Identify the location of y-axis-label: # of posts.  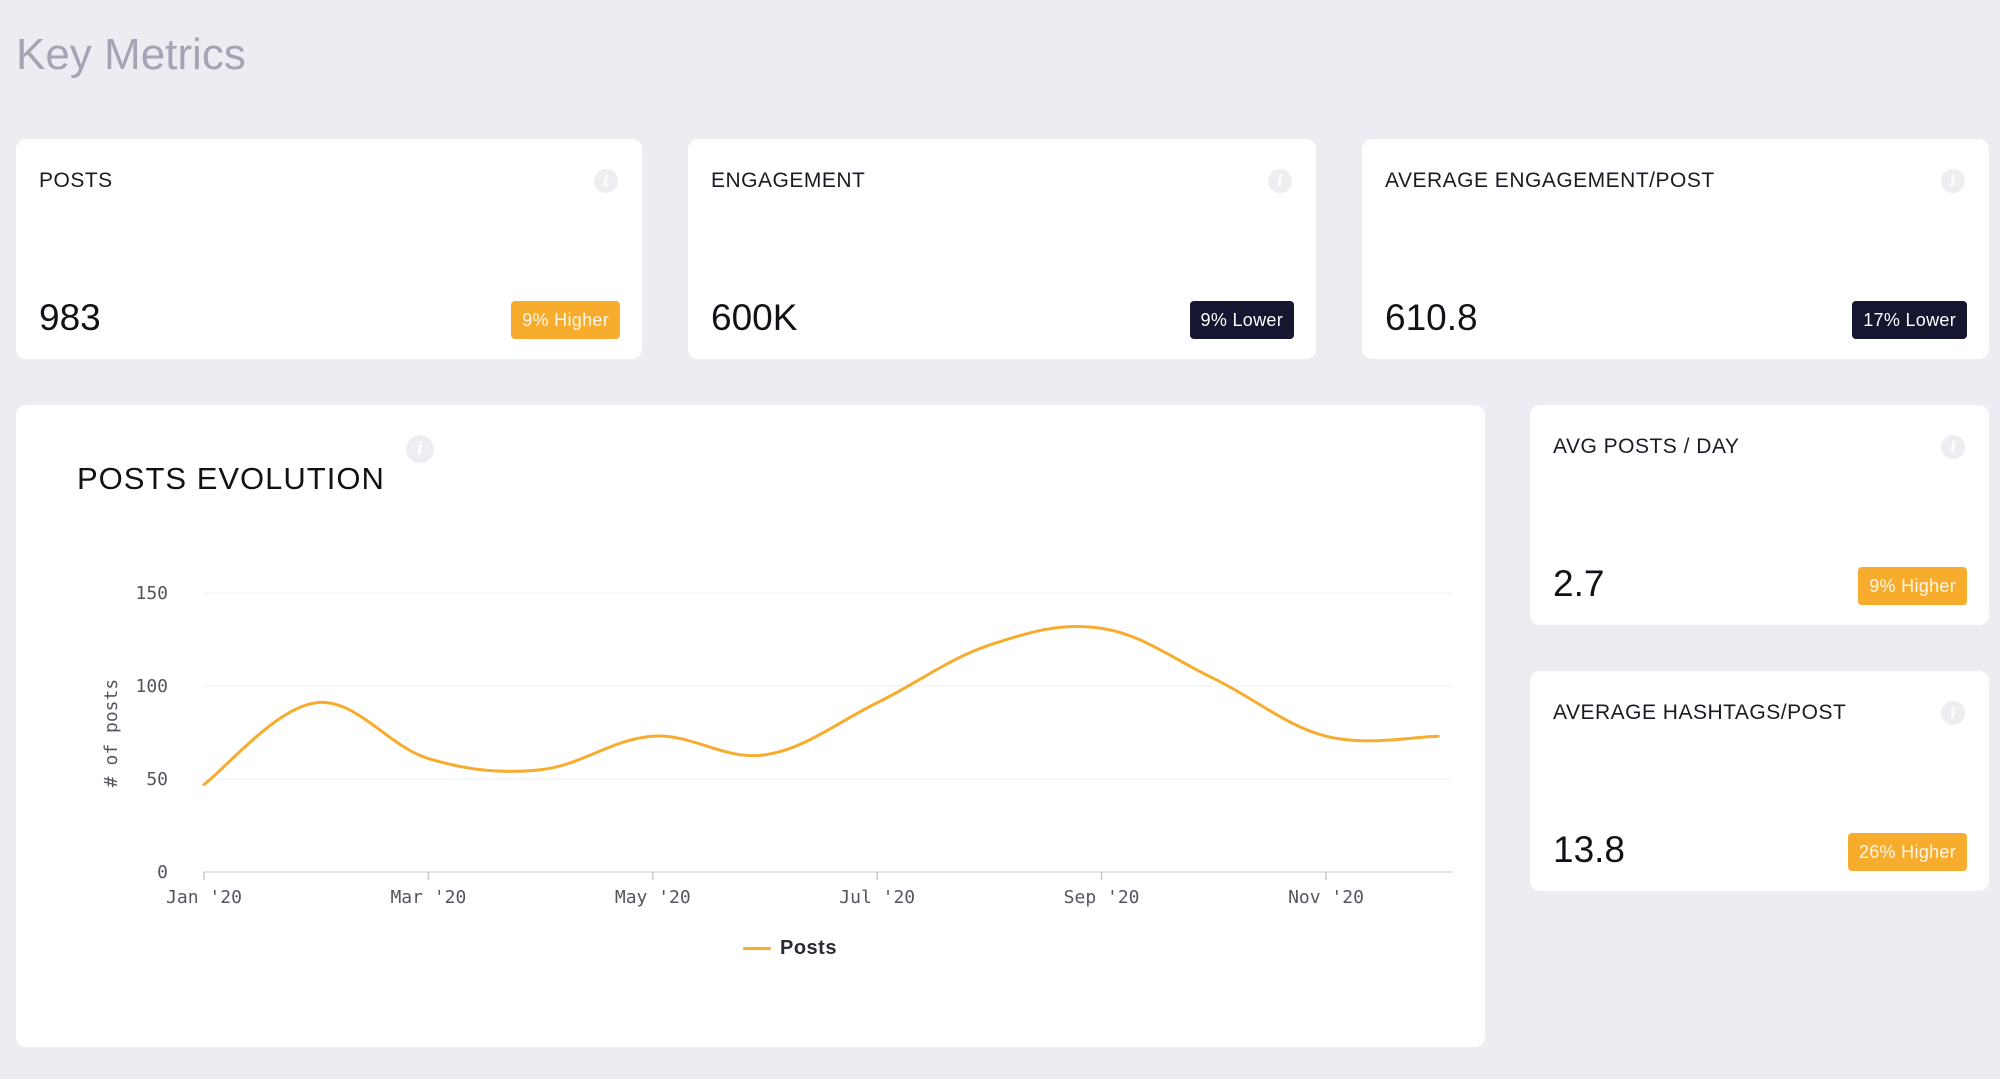
(111, 733).